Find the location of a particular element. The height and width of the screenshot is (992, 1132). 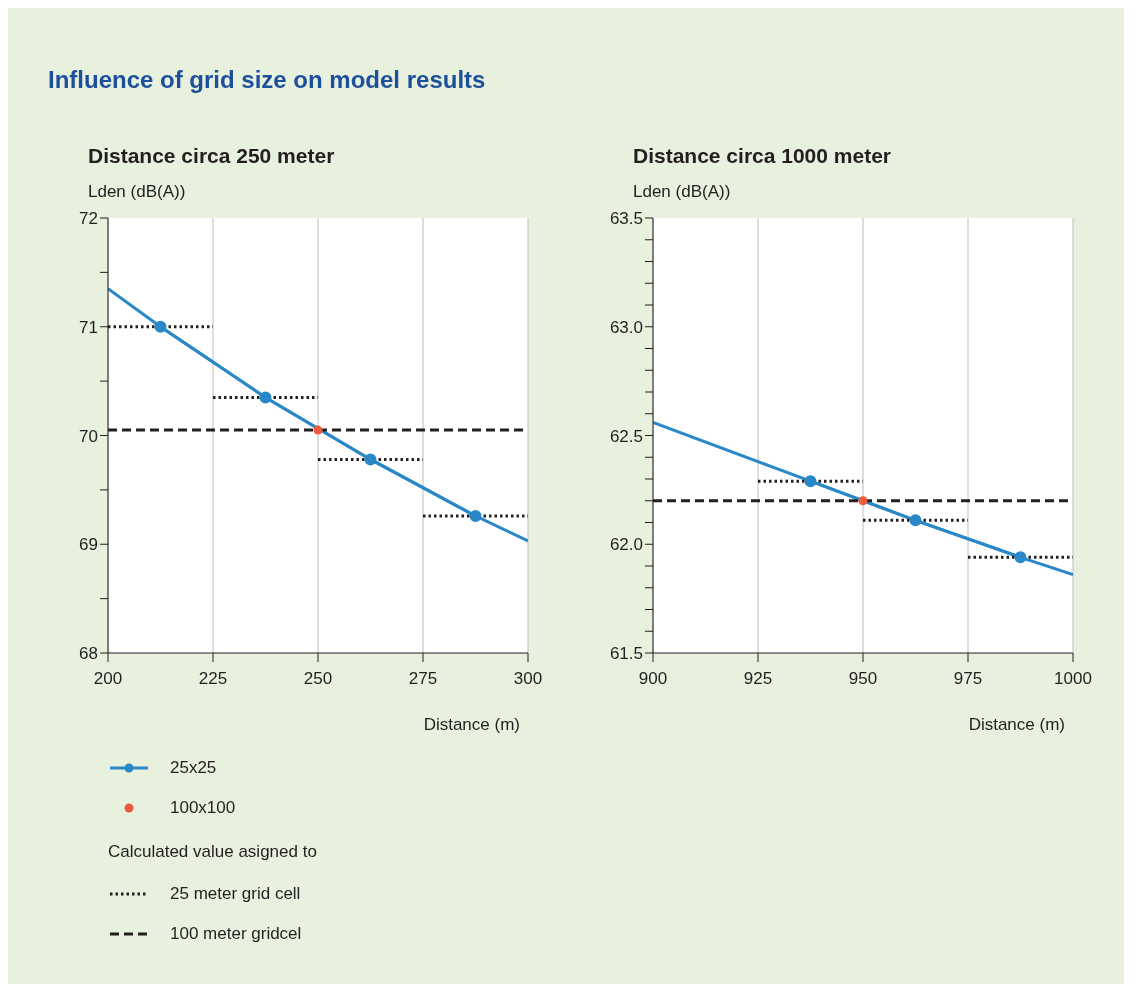

x-tick-label: 275 is located at coordinates (423, 679).